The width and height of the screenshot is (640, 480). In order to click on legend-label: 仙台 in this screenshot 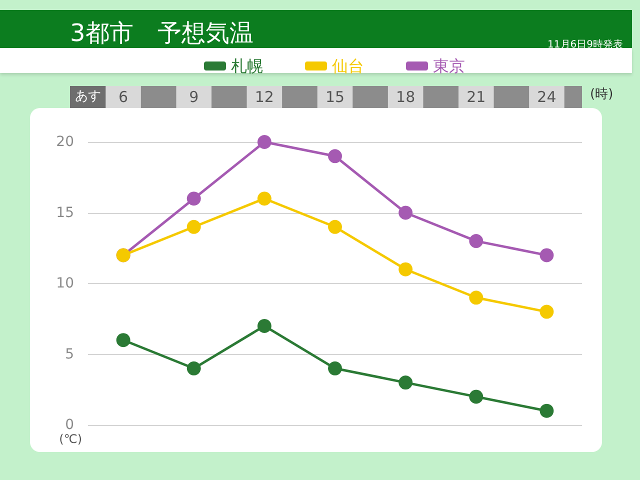, I will do `click(348, 66)`.